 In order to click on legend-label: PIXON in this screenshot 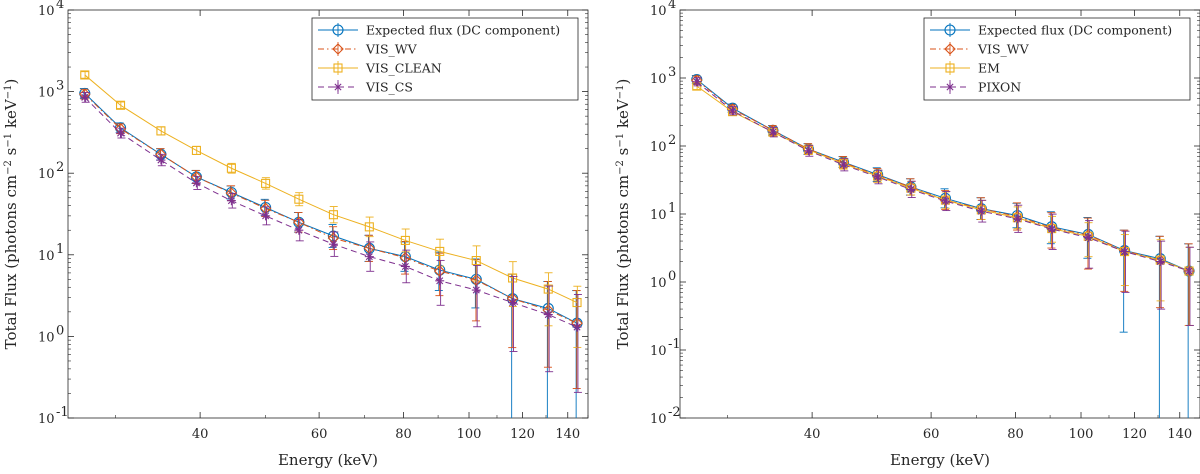, I will do `click(999, 87)`.